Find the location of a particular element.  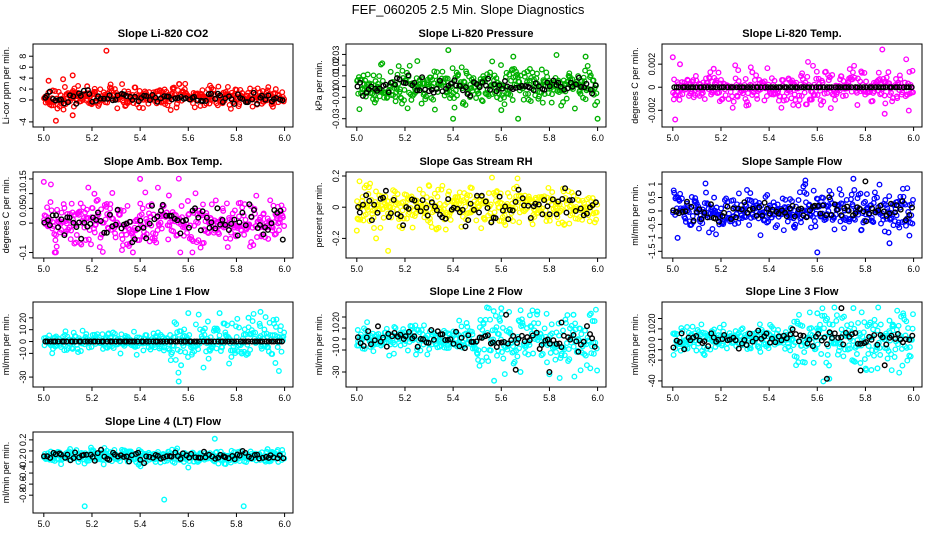

y-tick-label: 10 is located at coordinates (652, 329).